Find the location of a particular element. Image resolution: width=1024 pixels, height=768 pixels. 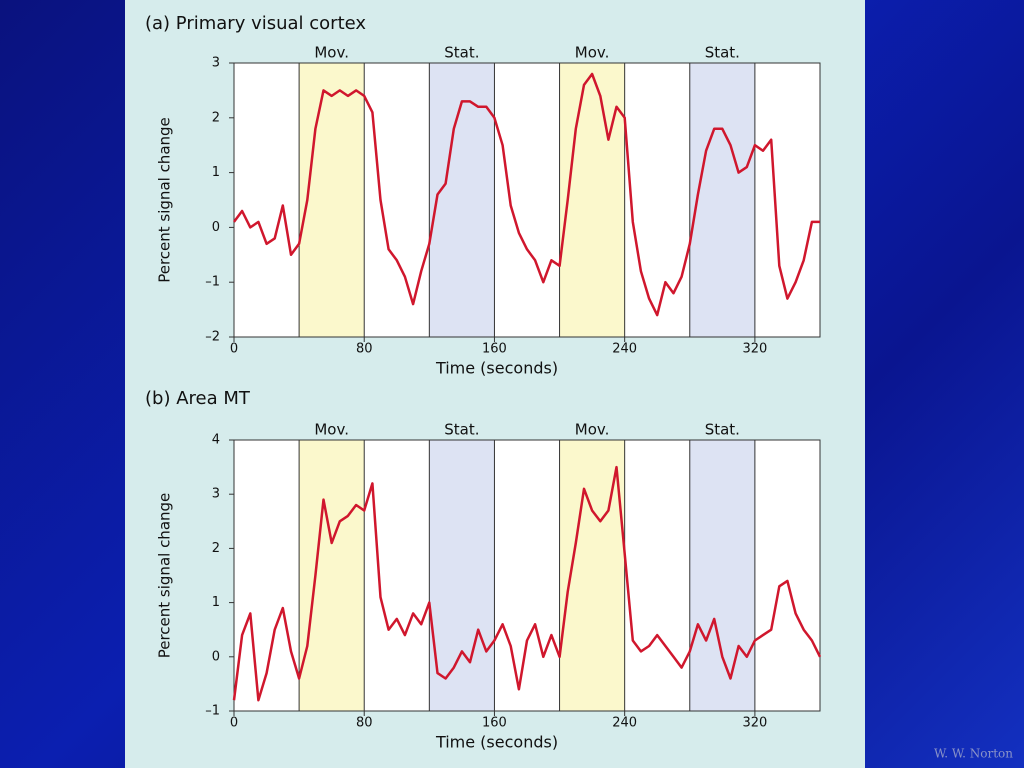

y-tick-label: 4 is located at coordinates (216, 440).